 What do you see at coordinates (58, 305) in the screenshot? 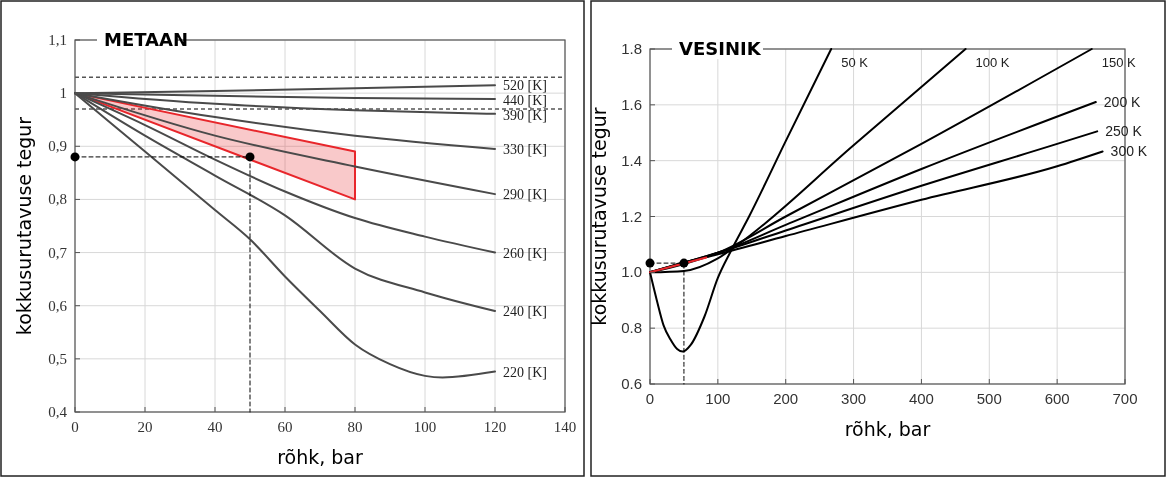
I see `y-tick-label: 0,6` at bounding box center [58, 305].